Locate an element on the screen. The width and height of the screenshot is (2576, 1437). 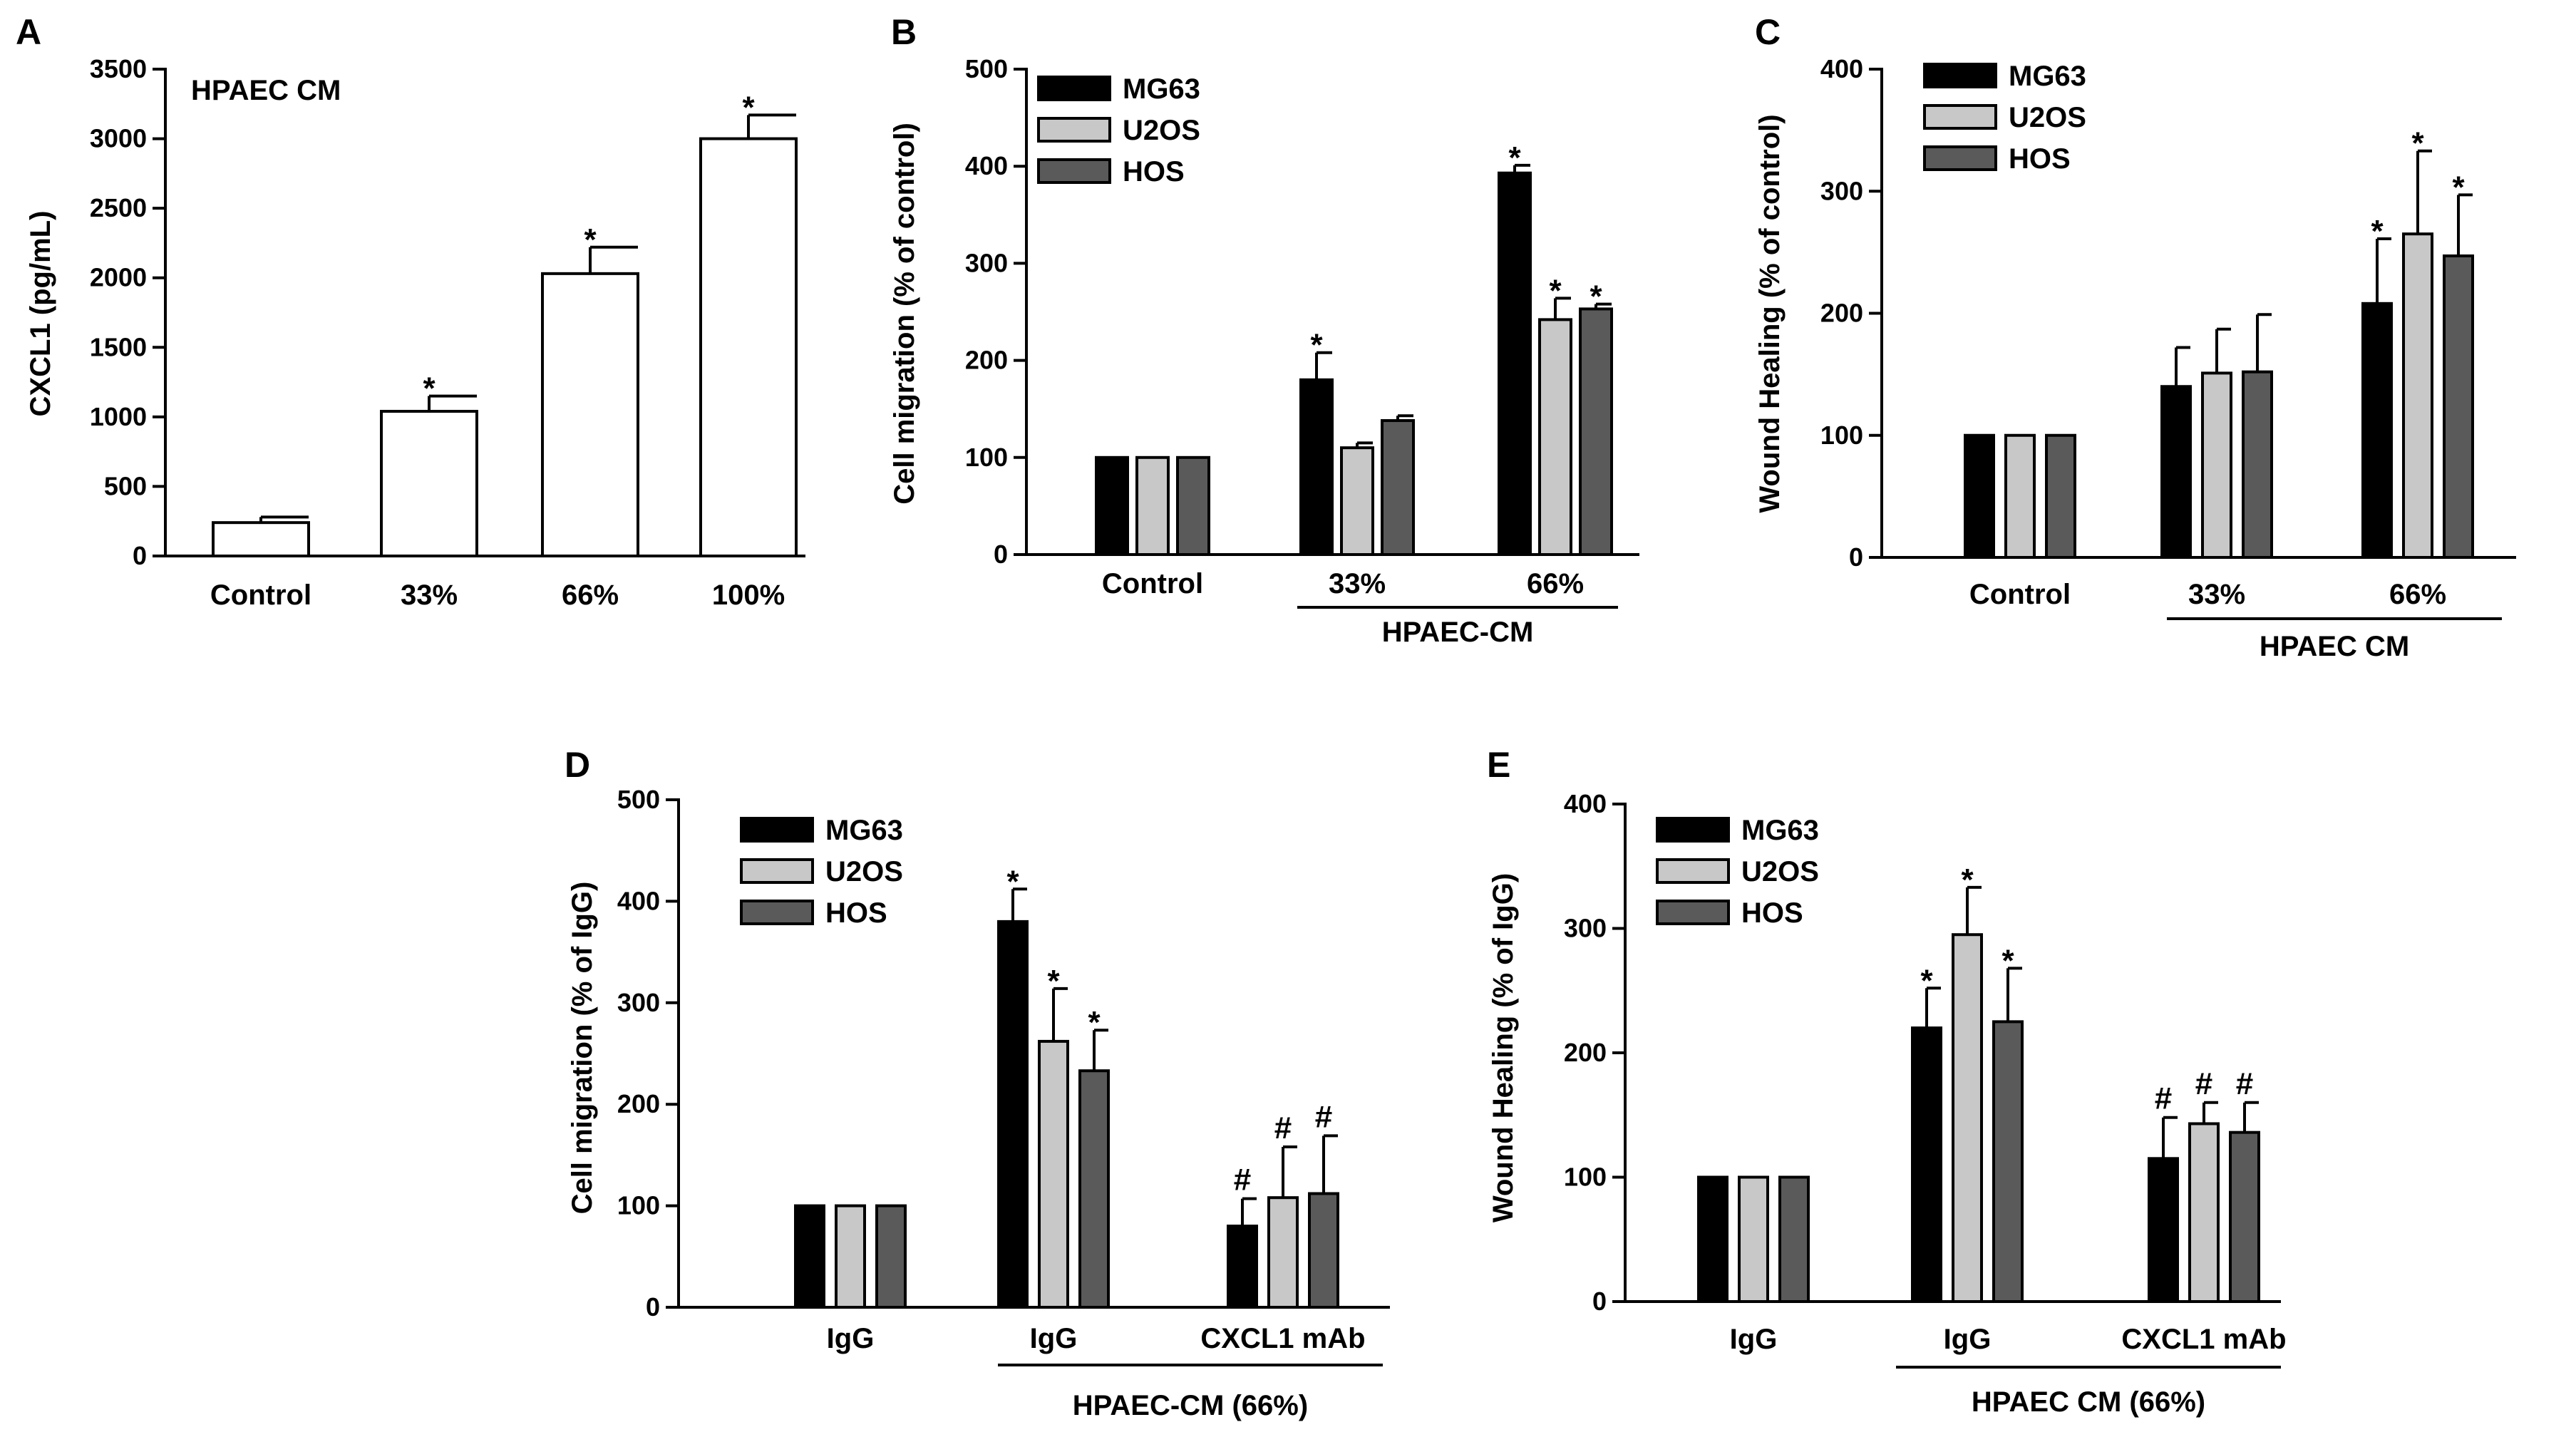
significance-star-E: * is located at coordinates (2007, 961).